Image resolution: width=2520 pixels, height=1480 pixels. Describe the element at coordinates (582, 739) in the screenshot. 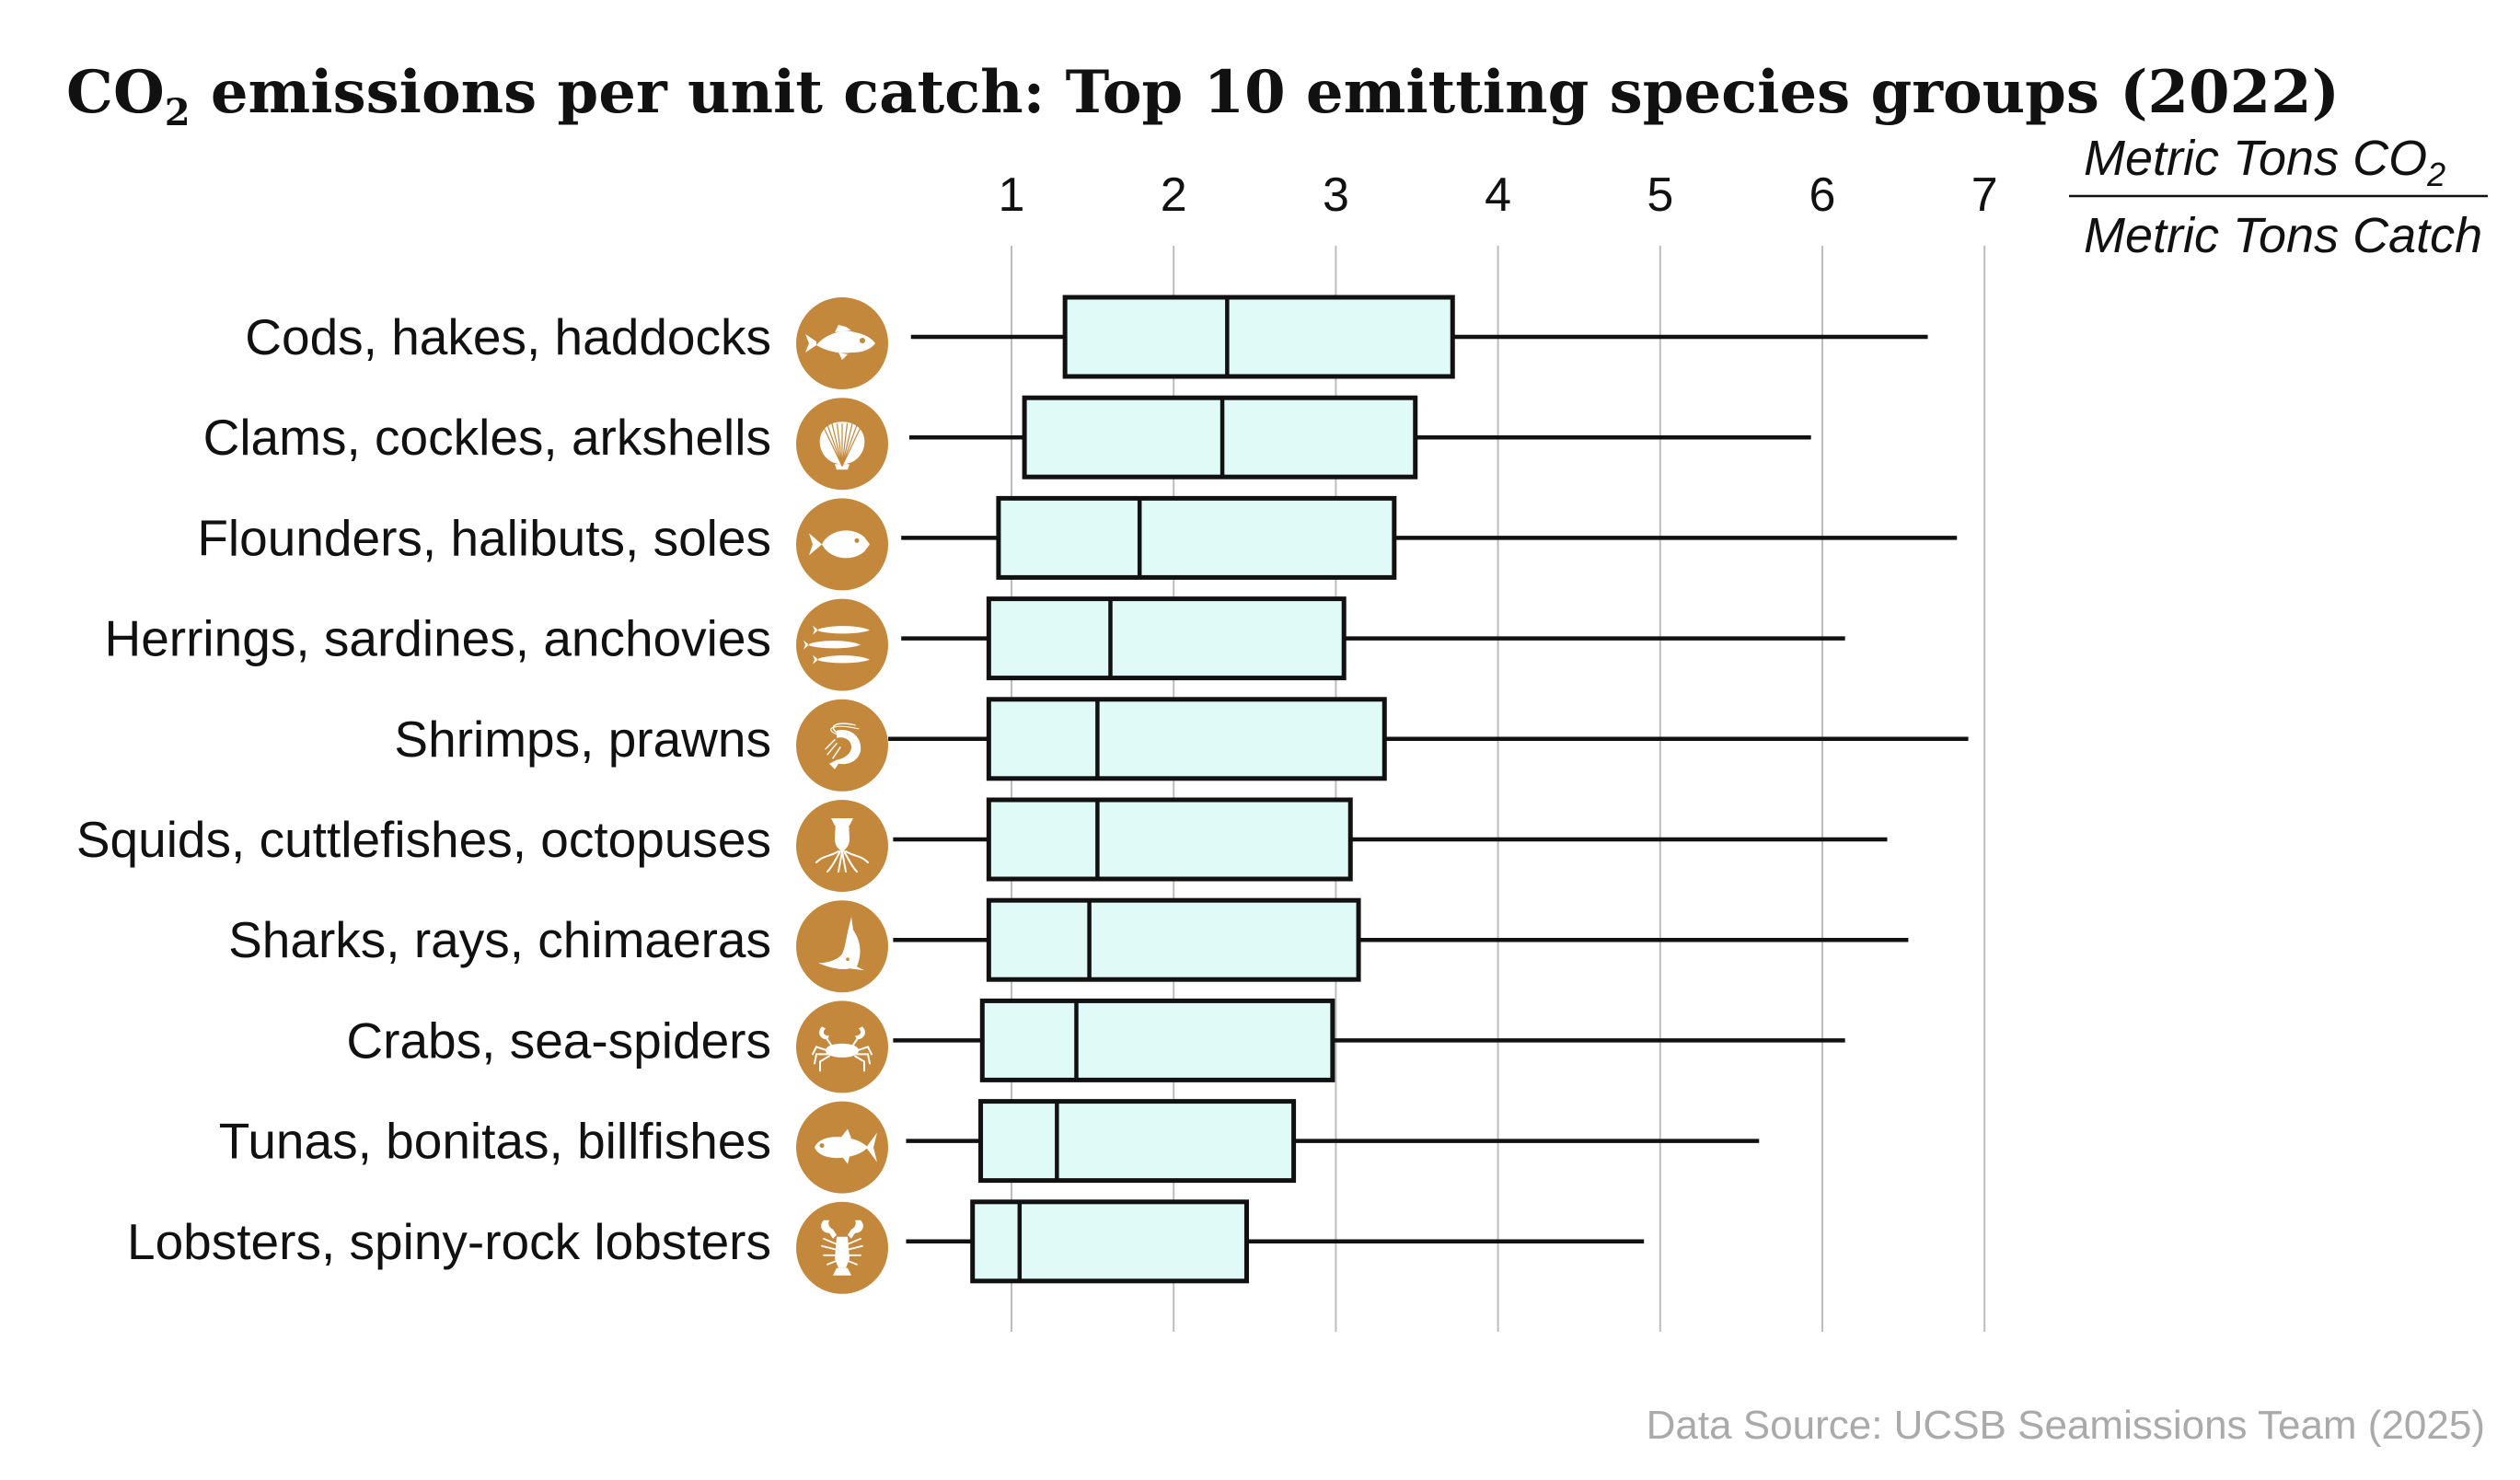

I see `category-label: Shrimps, prawns` at that location.